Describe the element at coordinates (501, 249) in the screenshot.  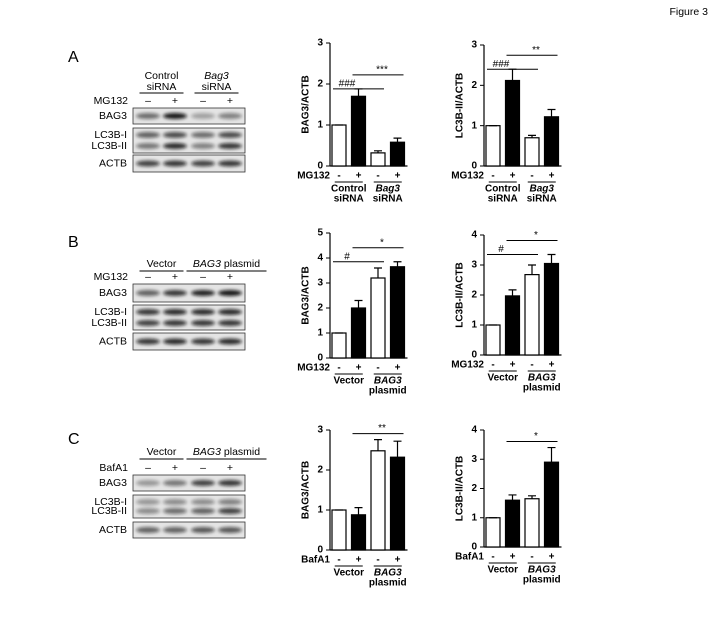
I see `significance-label: #` at that location.